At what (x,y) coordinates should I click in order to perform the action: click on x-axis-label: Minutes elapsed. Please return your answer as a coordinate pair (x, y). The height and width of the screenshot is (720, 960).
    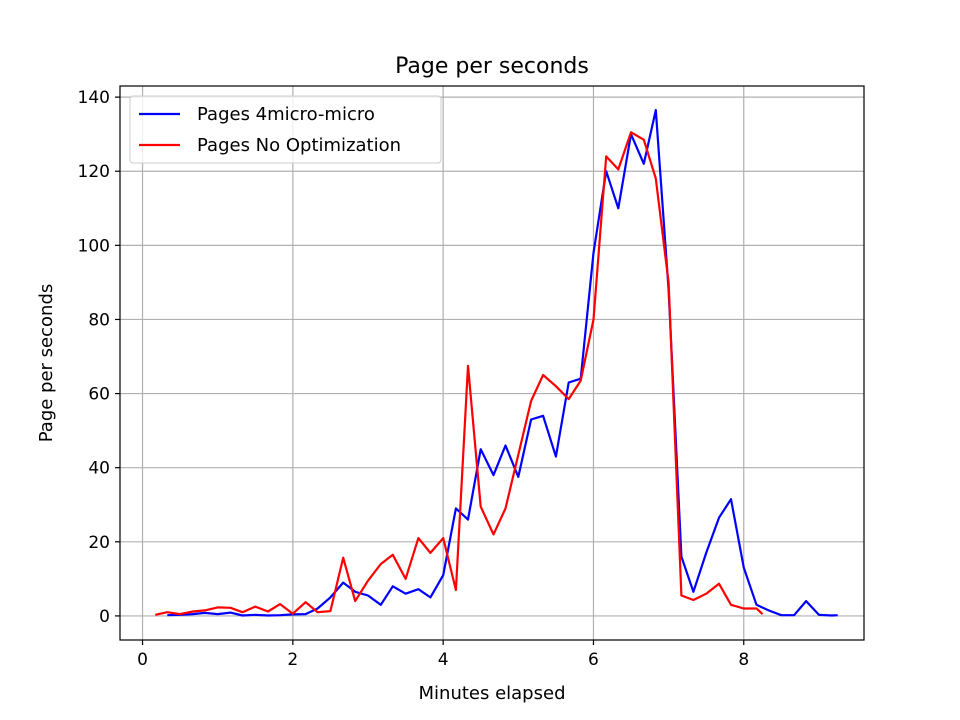
    Looking at the image, I should click on (492, 693).